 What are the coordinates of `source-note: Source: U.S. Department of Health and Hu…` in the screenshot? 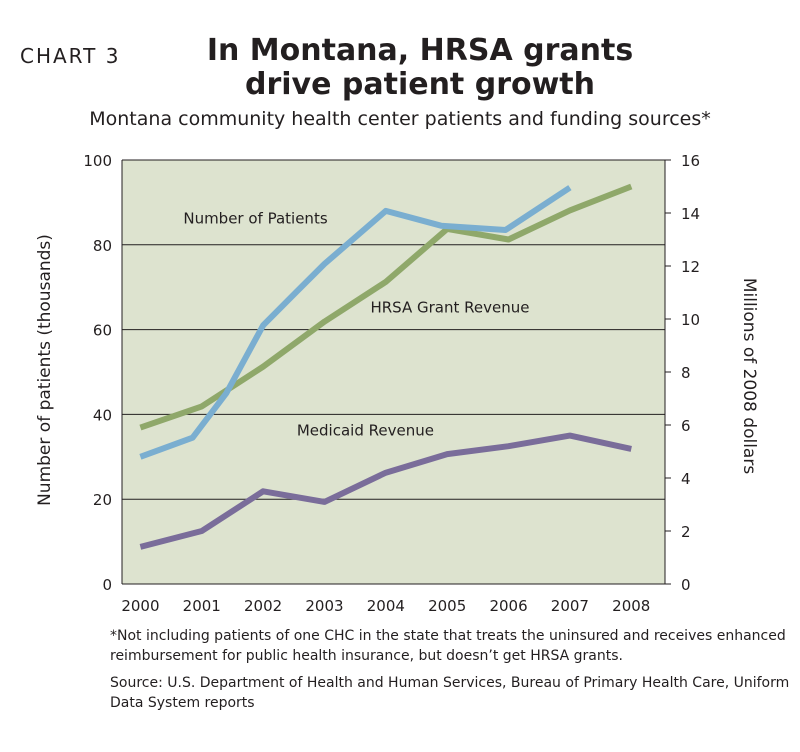 It's located at (450, 693).